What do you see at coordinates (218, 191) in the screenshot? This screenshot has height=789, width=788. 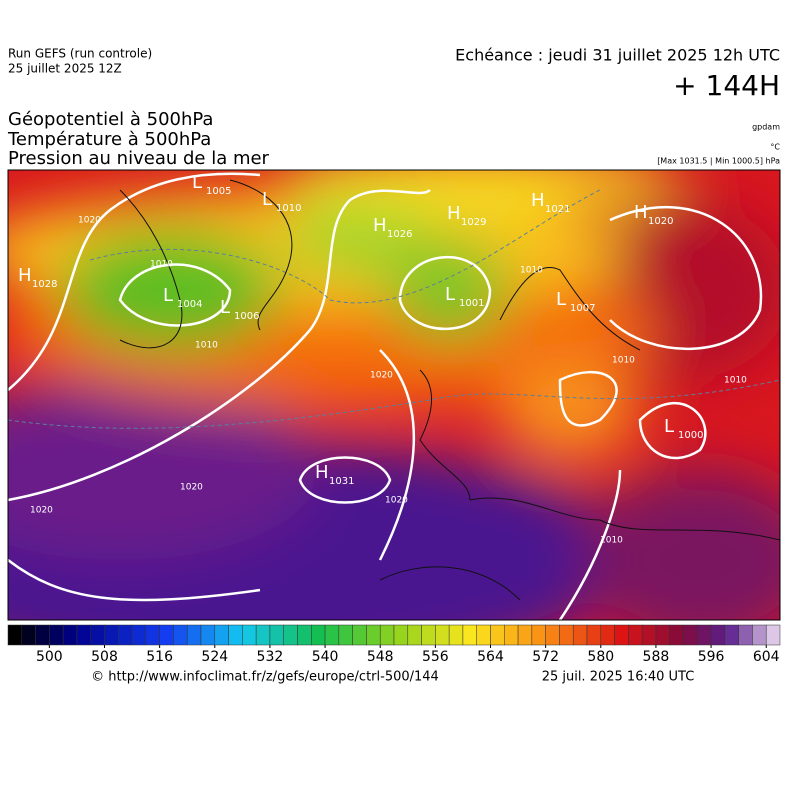 I see `center-value: 1005` at bounding box center [218, 191].